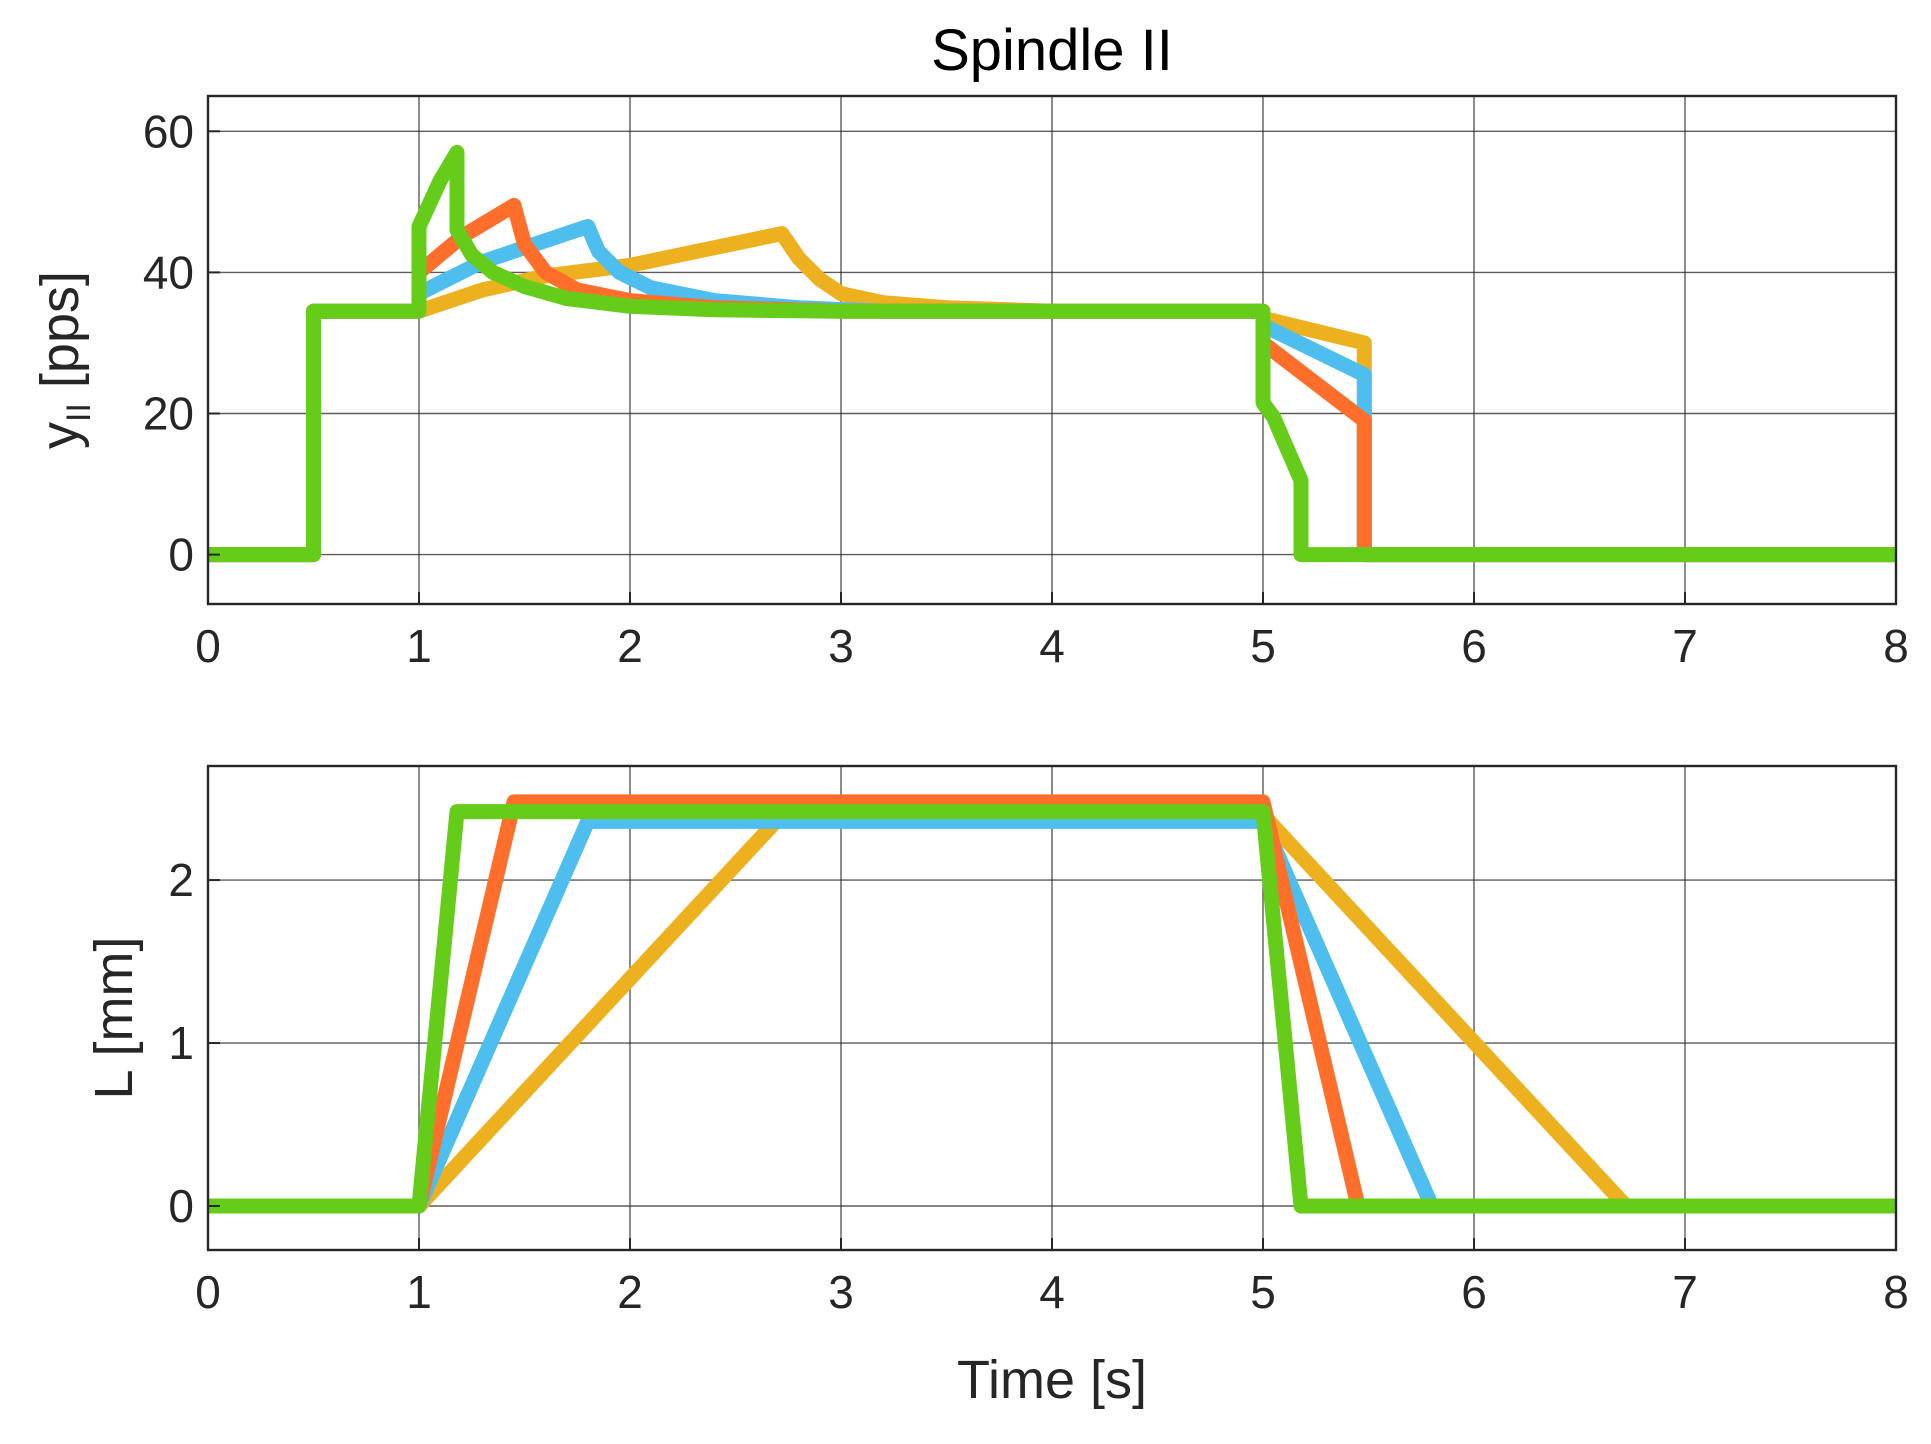  Describe the element at coordinates (114, 1017) in the screenshot. I see `y-axis-label-bottom: L [mm]` at that location.